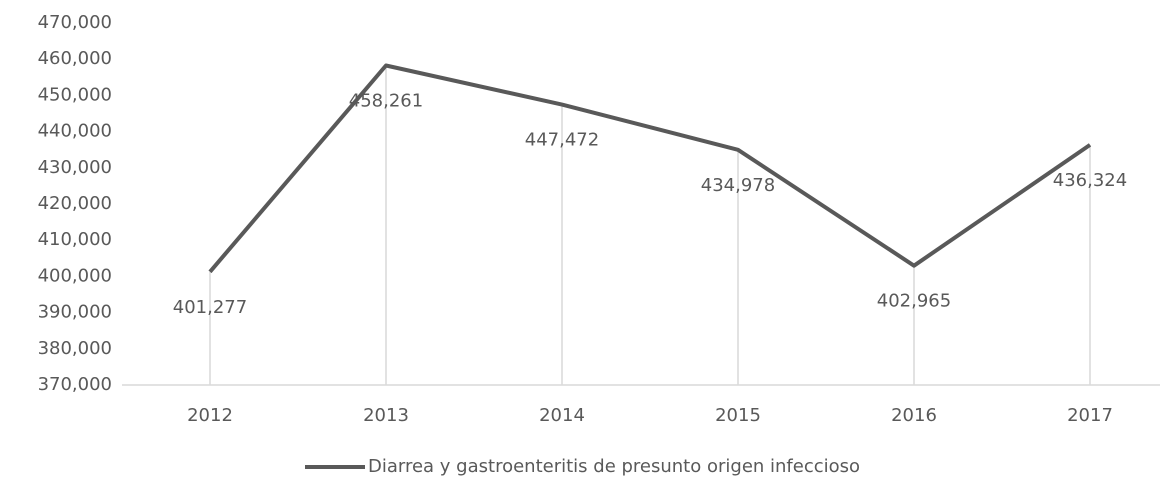 This screenshot has width=1165, height=480. What do you see at coordinates (75, 384) in the screenshot?
I see `y-tick-label: 370,000` at bounding box center [75, 384].